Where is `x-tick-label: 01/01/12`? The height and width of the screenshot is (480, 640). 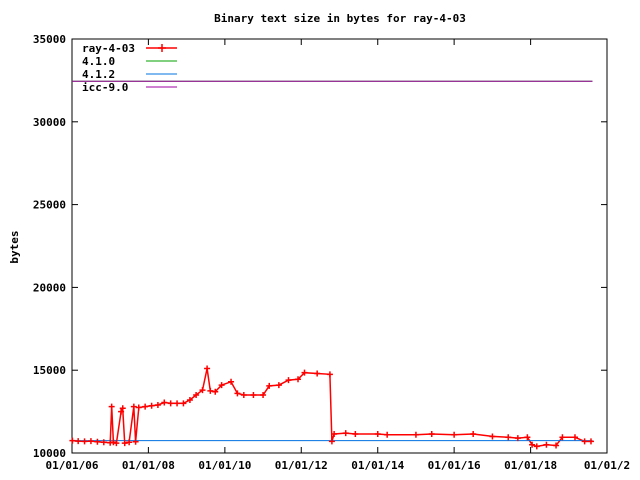 x-tick-label: 01/01/12 is located at coordinates (301, 465).